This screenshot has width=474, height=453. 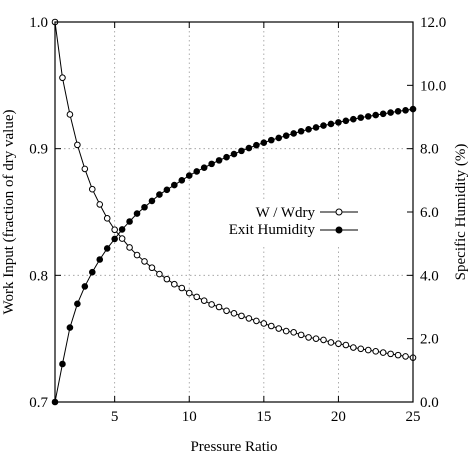 I want to click on y-left-tick-label: 0.9, so click(x=38, y=150).